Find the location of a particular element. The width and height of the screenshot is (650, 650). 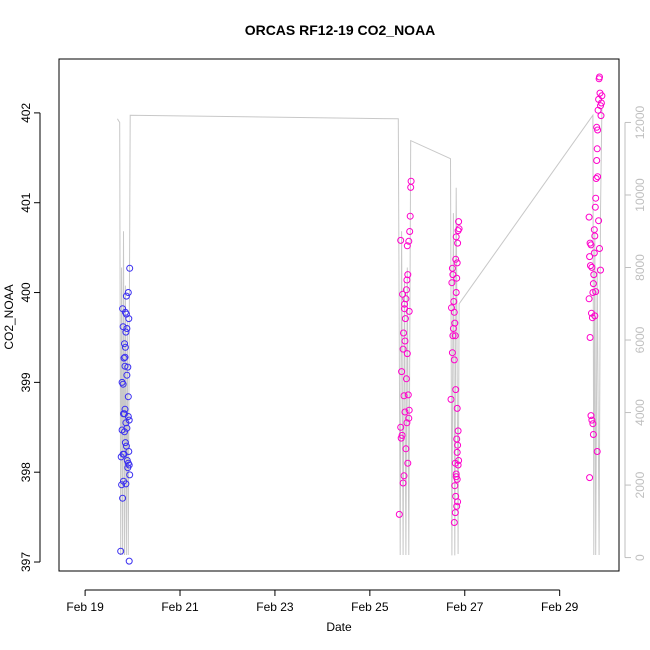

y-tick-label: 401 is located at coordinates (26, 202).